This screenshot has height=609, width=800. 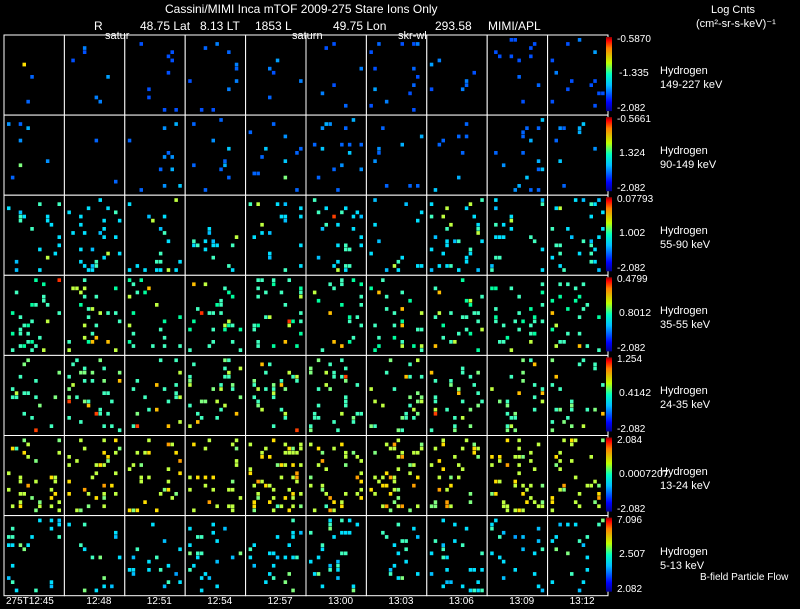 I want to click on time-tick-label: 275T12:45, so click(x=30, y=601).